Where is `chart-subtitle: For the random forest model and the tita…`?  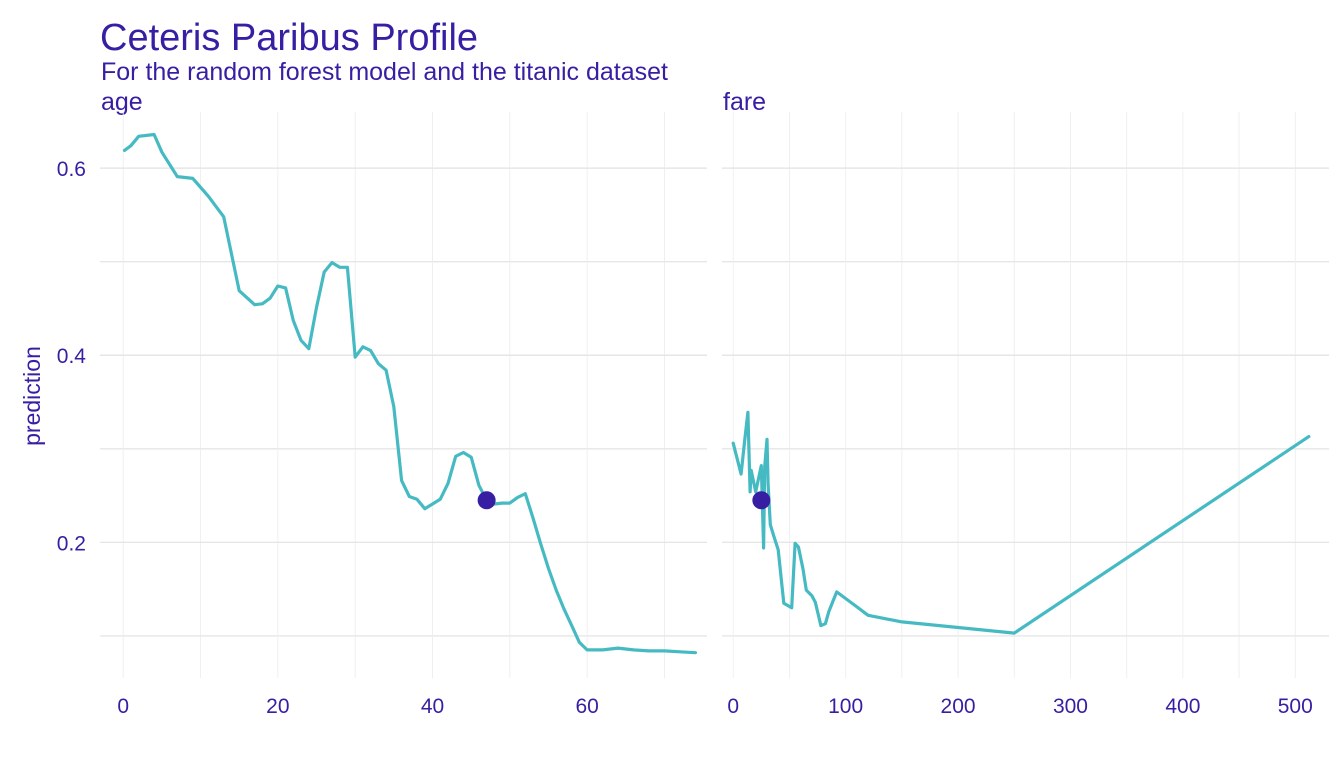
chart-subtitle: For the random forest model and the tita… is located at coordinates (384, 72).